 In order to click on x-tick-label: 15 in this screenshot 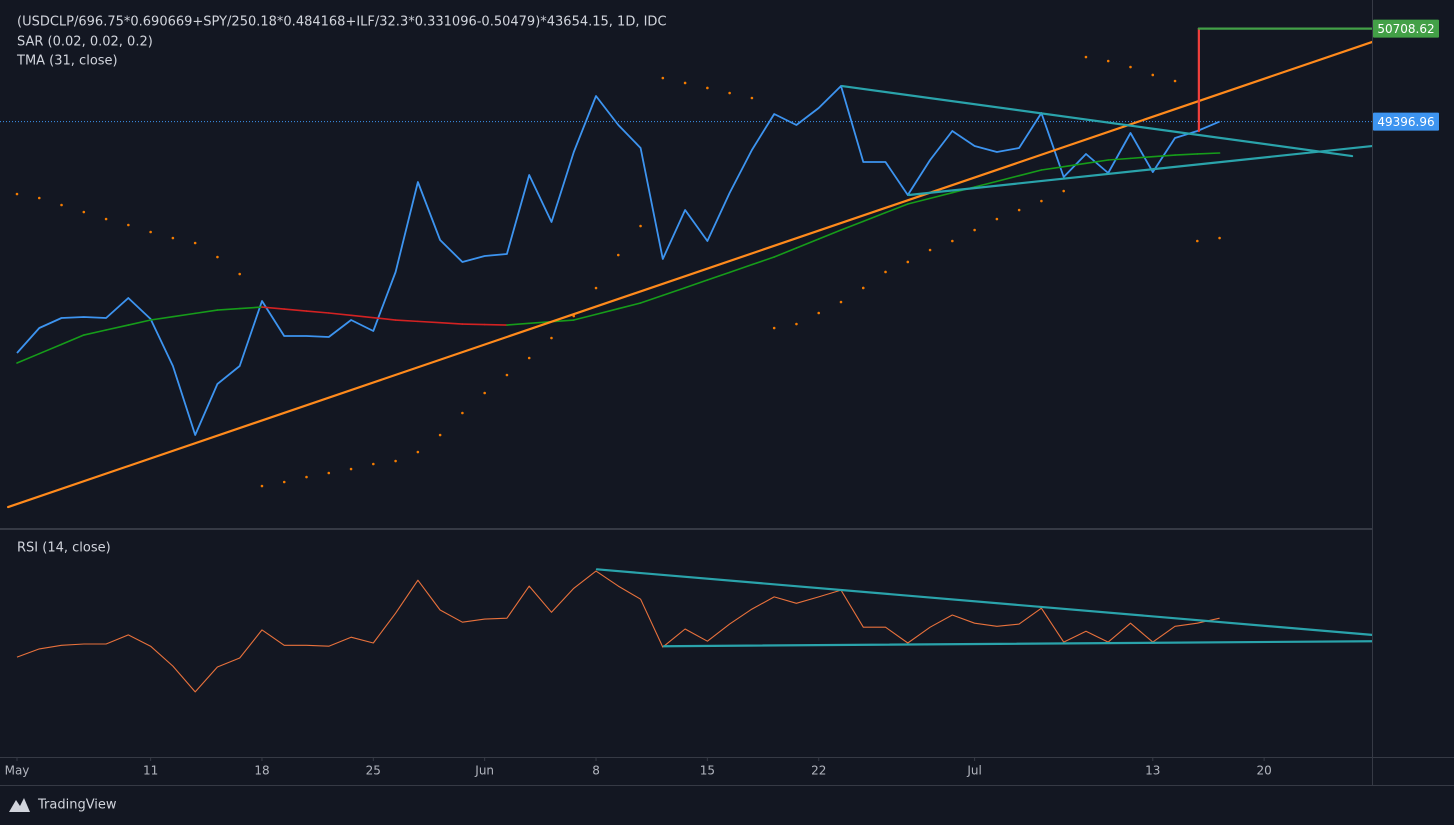, I will do `click(707, 771)`.